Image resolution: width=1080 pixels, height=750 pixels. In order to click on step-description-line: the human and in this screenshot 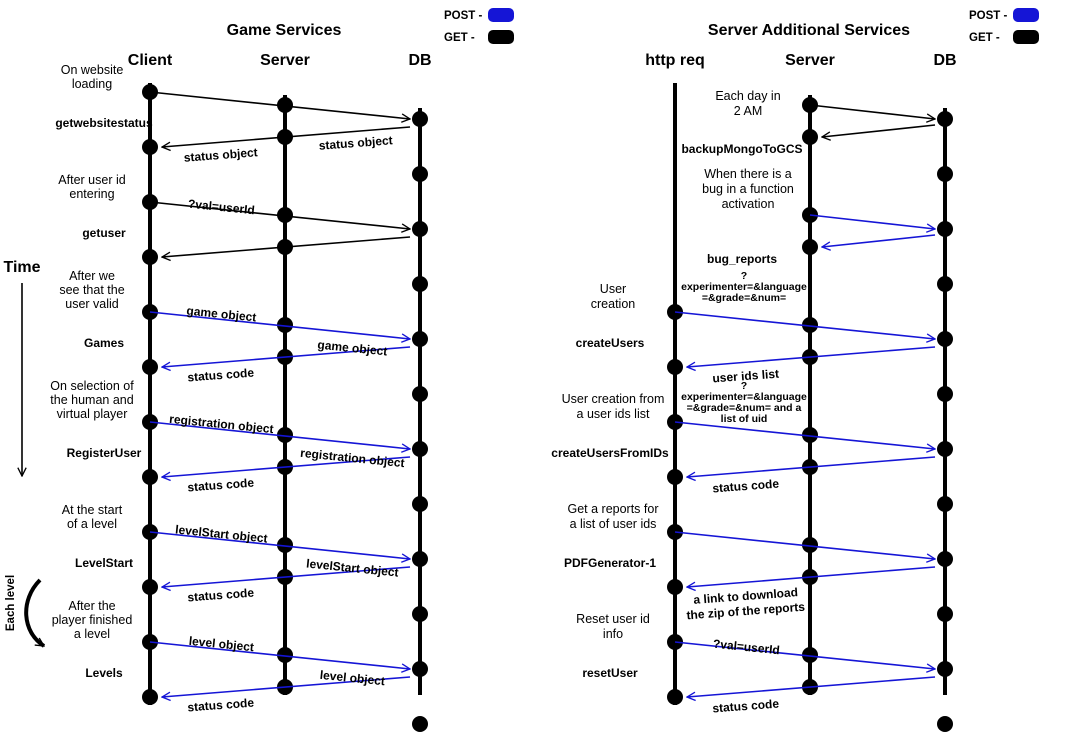, I will do `click(91, 400)`.